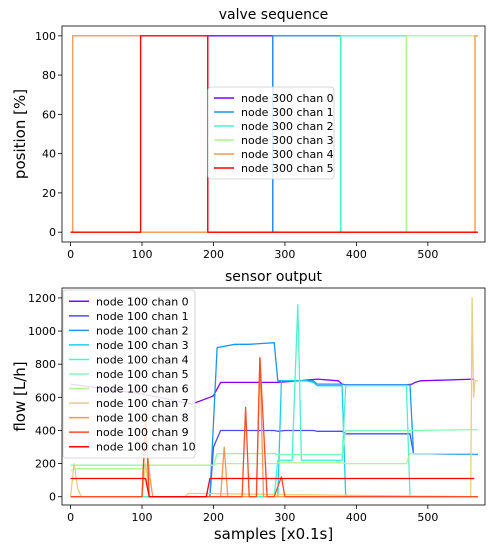  What do you see at coordinates (142, 418) in the screenshot?
I see `legend-entry: node 100 chan 8` at bounding box center [142, 418].